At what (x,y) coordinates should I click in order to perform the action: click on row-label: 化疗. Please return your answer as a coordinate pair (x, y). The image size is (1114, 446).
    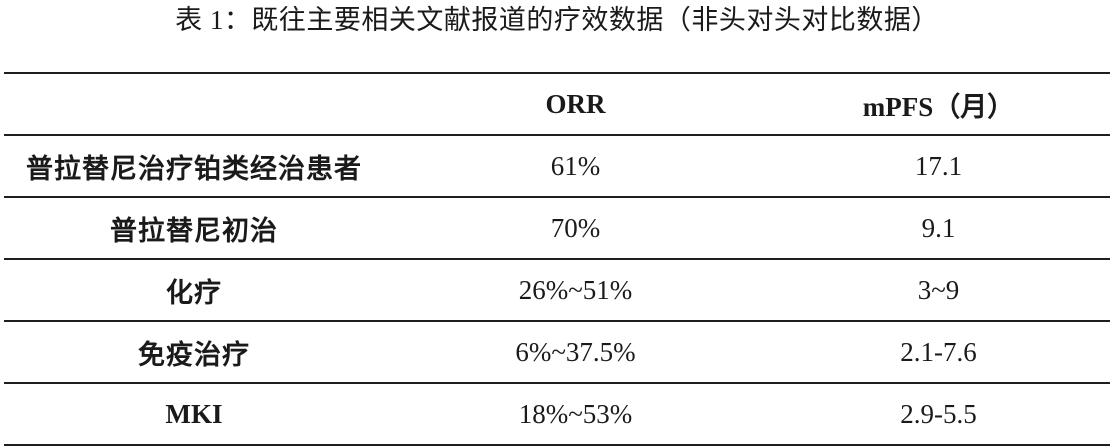
    Looking at the image, I should click on (194, 290).